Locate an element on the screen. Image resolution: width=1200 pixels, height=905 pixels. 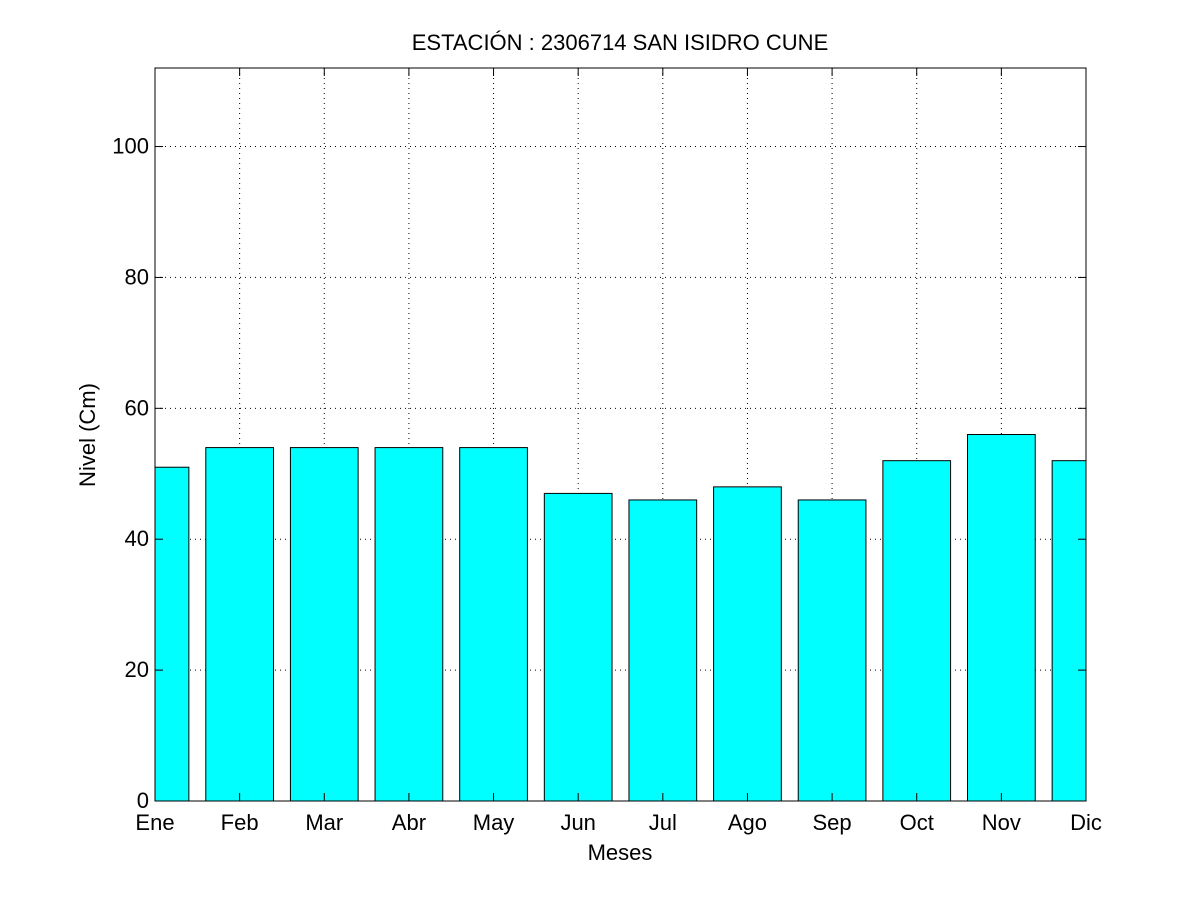
bar-ago is located at coordinates (747, 643).